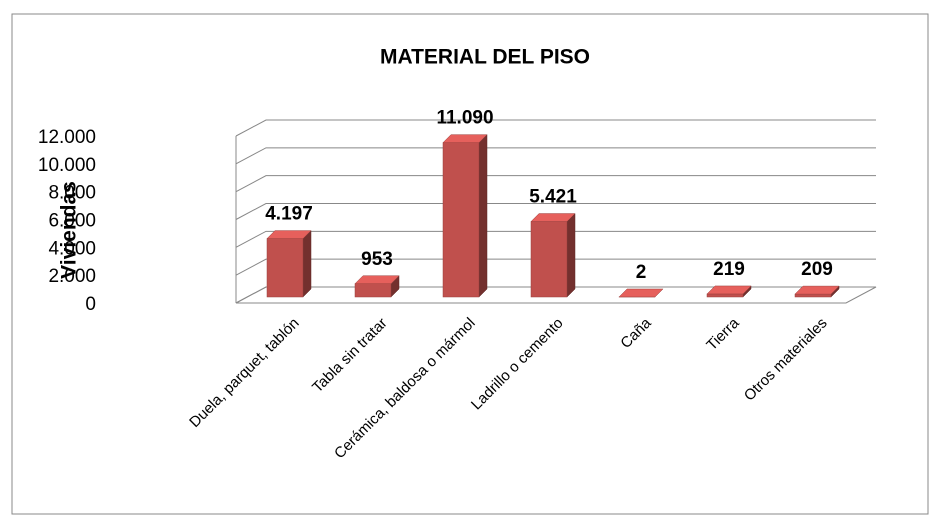  I want to click on y-tick-label: 12.000, so click(67, 137).